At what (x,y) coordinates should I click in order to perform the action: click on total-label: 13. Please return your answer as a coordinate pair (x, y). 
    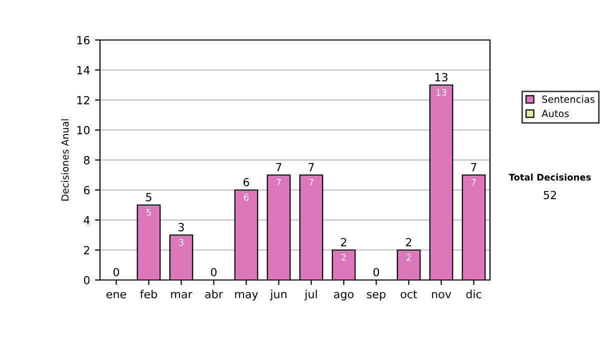
    Looking at the image, I should click on (441, 77).